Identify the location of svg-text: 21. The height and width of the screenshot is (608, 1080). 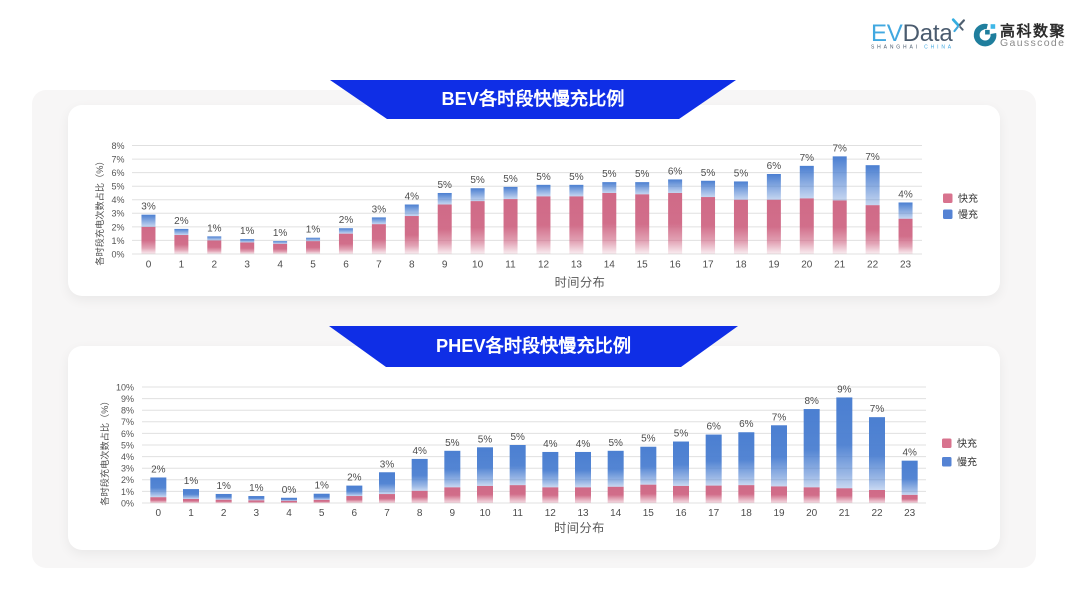
(845, 513).